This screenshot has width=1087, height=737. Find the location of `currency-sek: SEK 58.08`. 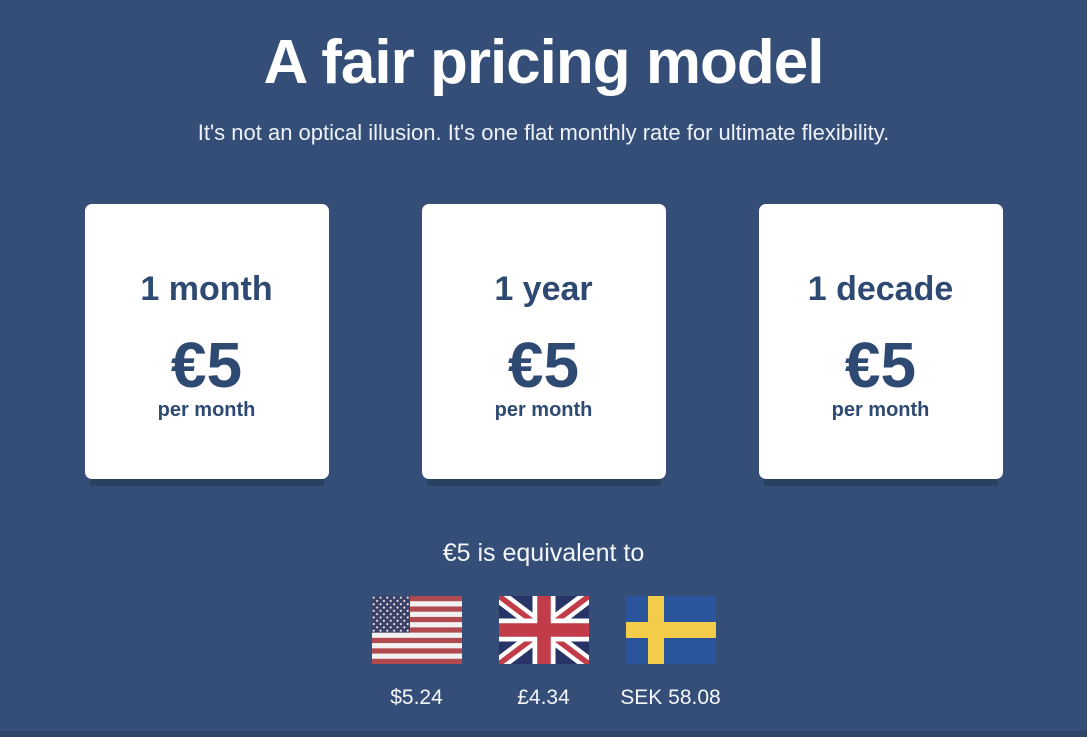

currency-sek: SEK 58.08 is located at coordinates (670, 652).